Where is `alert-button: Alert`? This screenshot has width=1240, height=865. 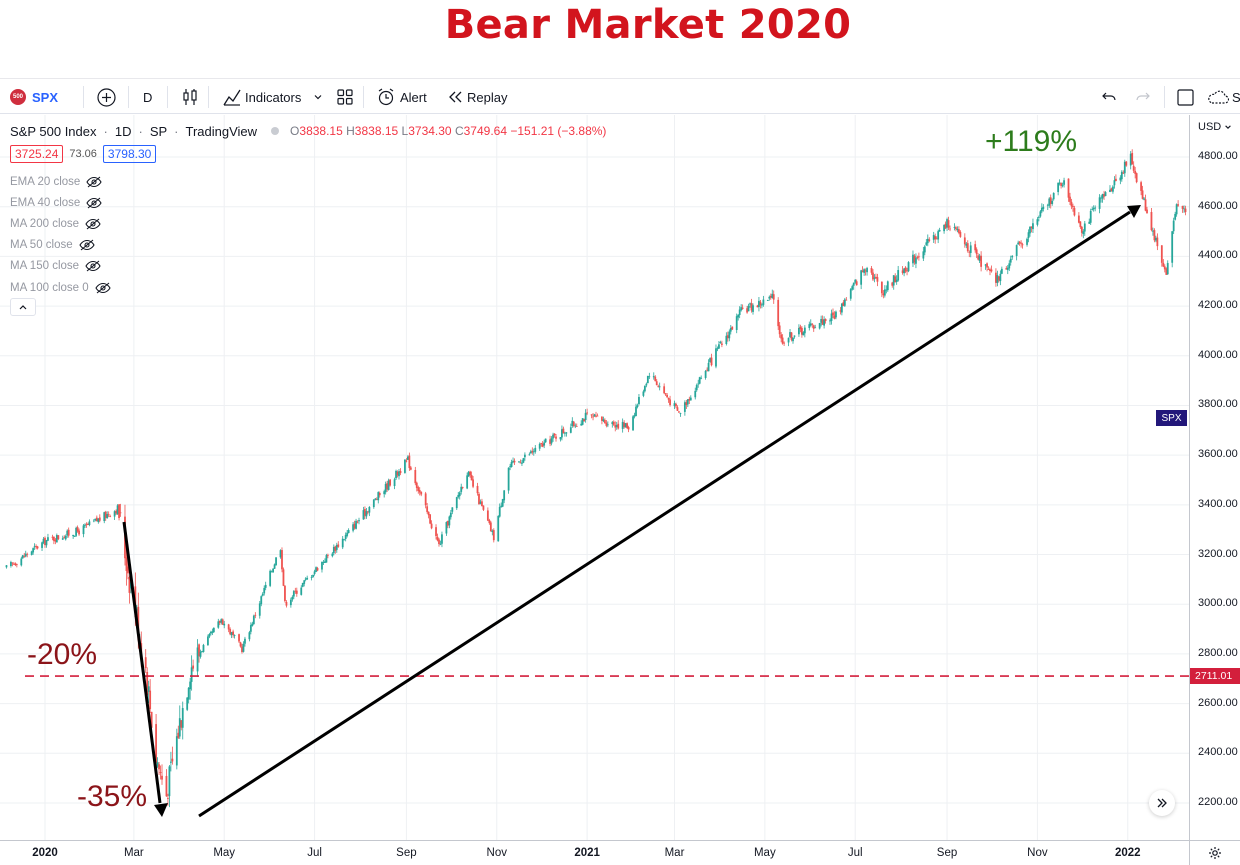
alert-button: Alert is located at coordinates (402, 97).